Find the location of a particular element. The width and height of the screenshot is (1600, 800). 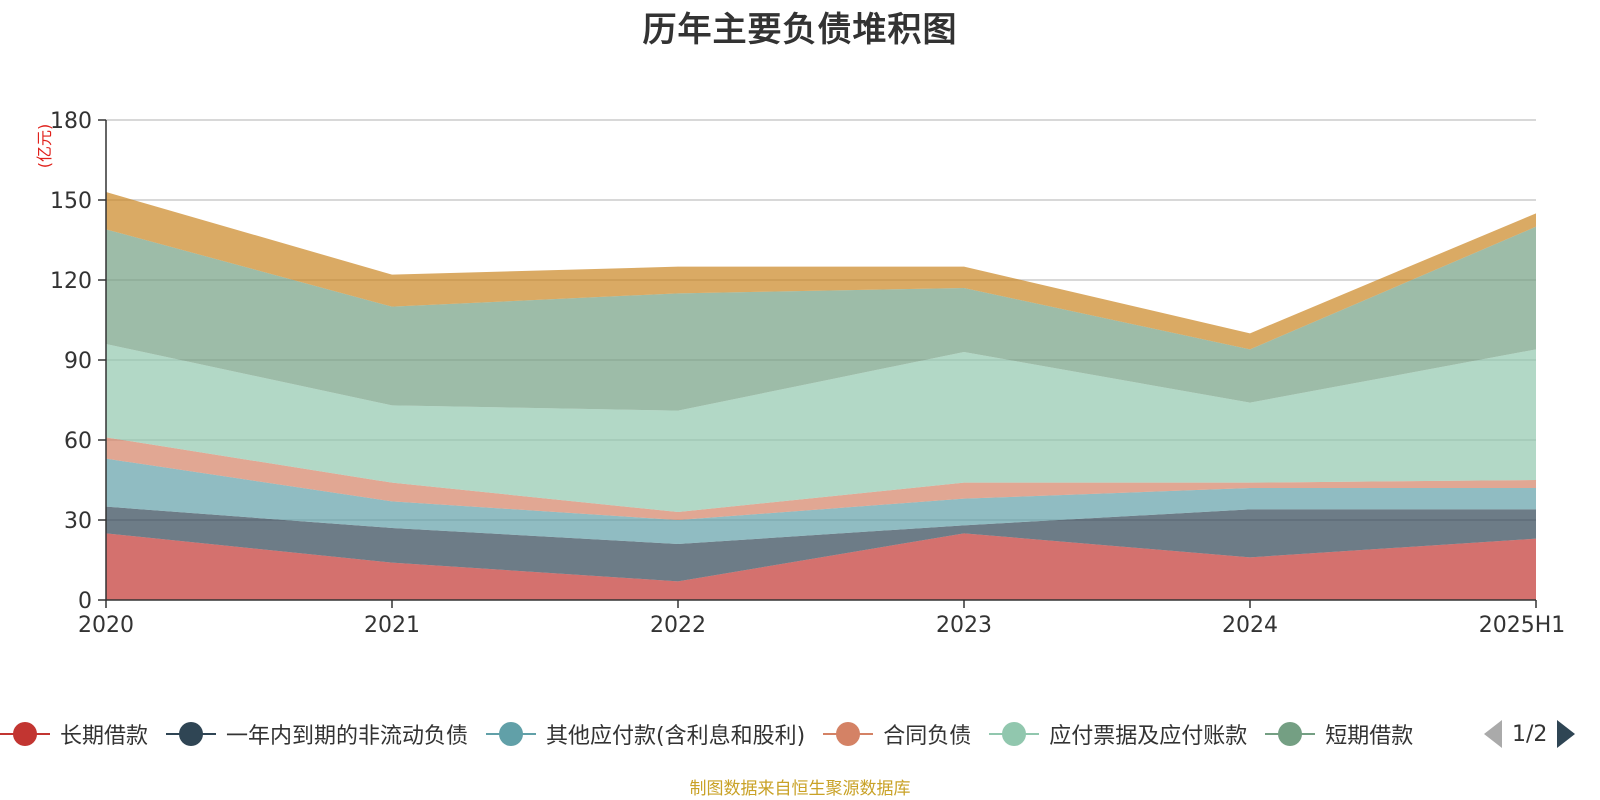

x-tick-label: 2023 is located at coordinates (964, 625).